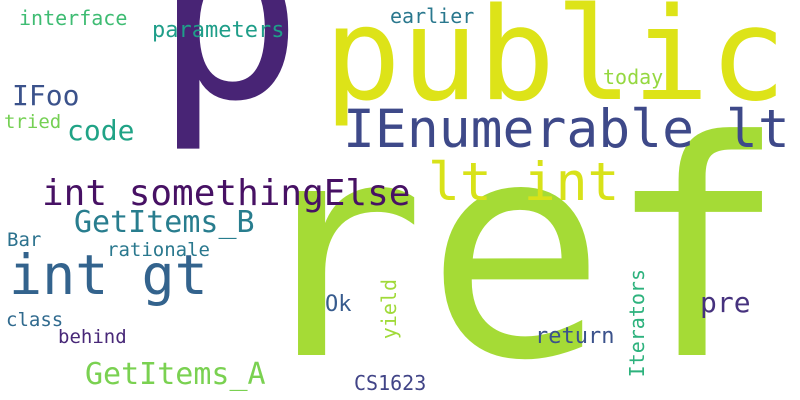 Image resolution: width=800 pixels, height=400 pixels. Describe the element at coordinates (175, 374) in the screenshot. I see `word-getitems-a: GetItems_A` at that location.